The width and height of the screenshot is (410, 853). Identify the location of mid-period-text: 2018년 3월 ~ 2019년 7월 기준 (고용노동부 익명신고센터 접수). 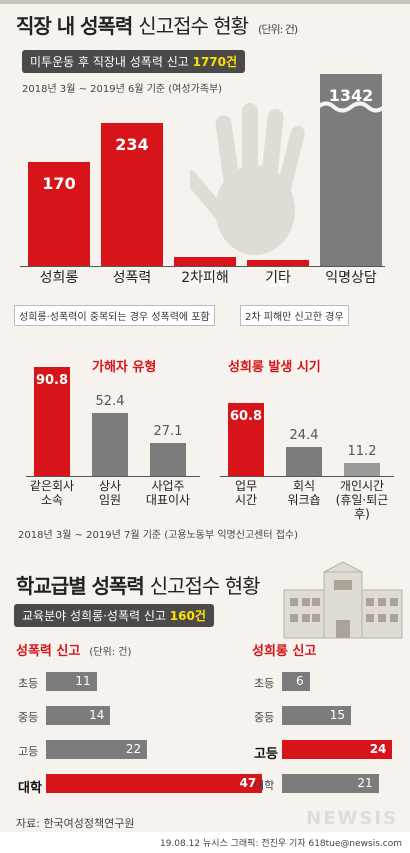
(158, 535).